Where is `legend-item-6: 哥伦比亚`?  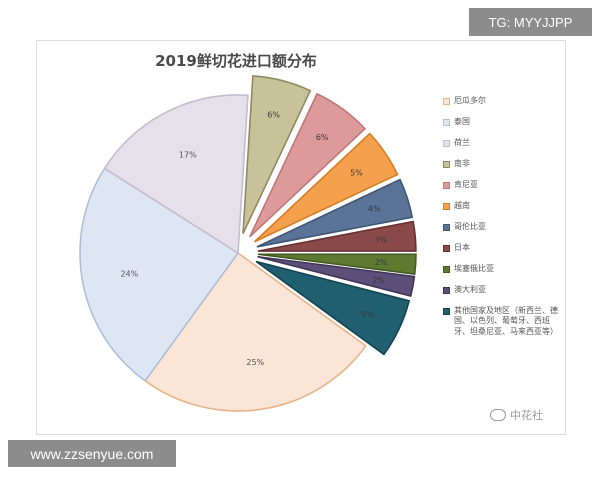 legend-item-6: 哥伦比亚 is located at coordinates (503, 227).